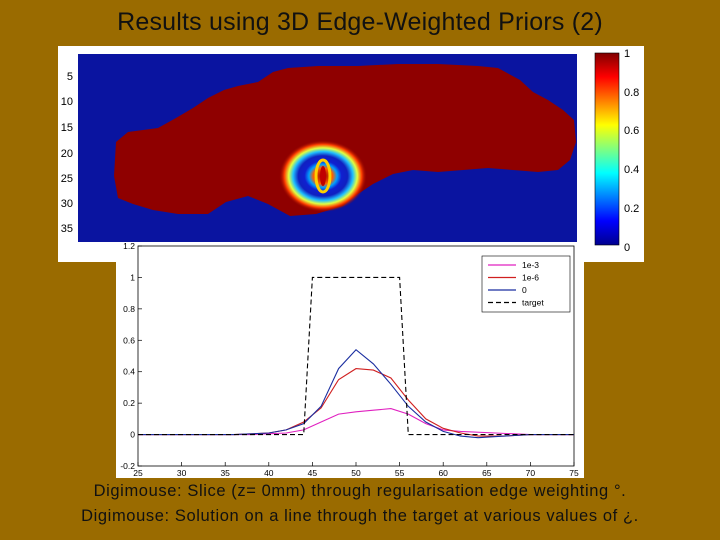 This screenshot has width=720, height=540. I want to click on colorbar-tick: 0.8, so click(631, 93).